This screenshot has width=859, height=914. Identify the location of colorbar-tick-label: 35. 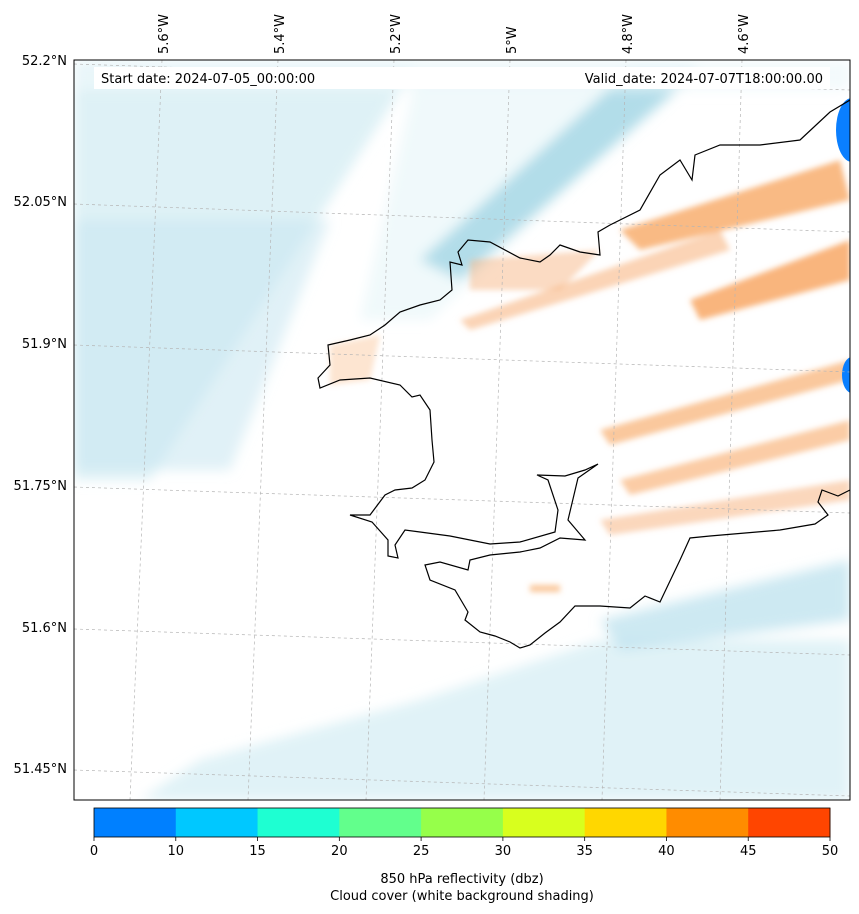
(584, 851).